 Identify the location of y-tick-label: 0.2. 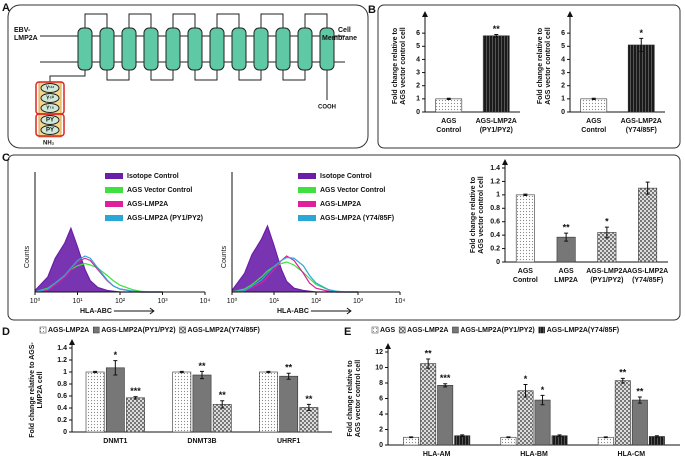
(495, 248).